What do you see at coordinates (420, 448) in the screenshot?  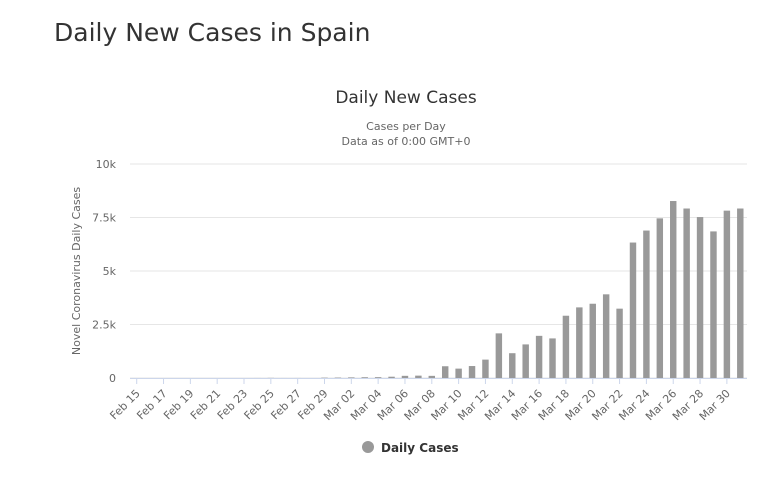 I see `legend-label: Daily Cases` at bounding box center [420, 448].